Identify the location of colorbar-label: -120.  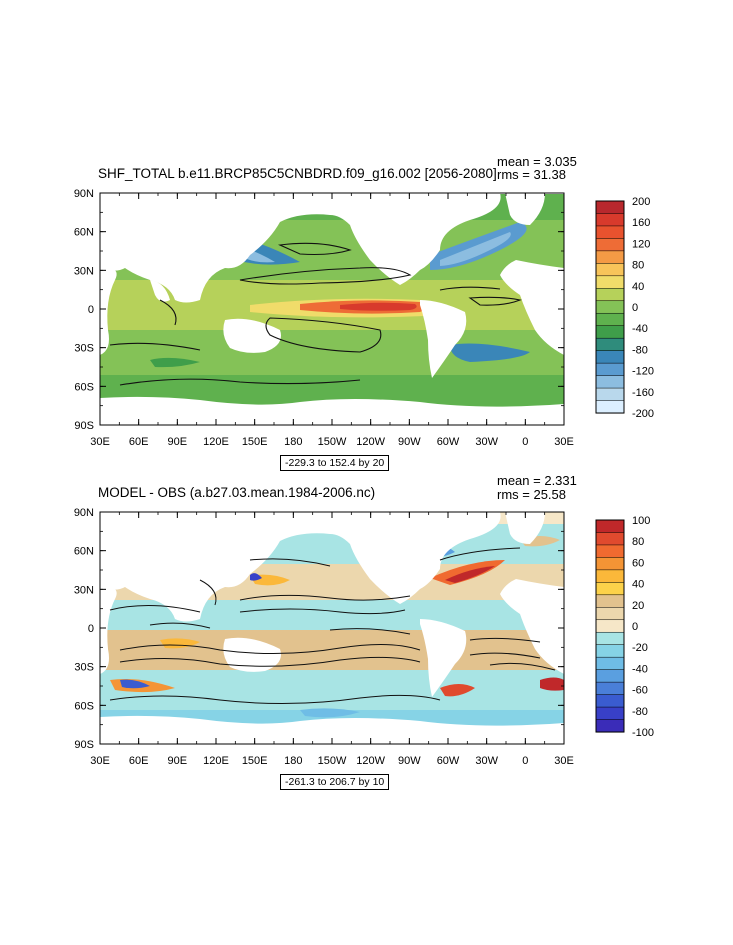
(643, 372).